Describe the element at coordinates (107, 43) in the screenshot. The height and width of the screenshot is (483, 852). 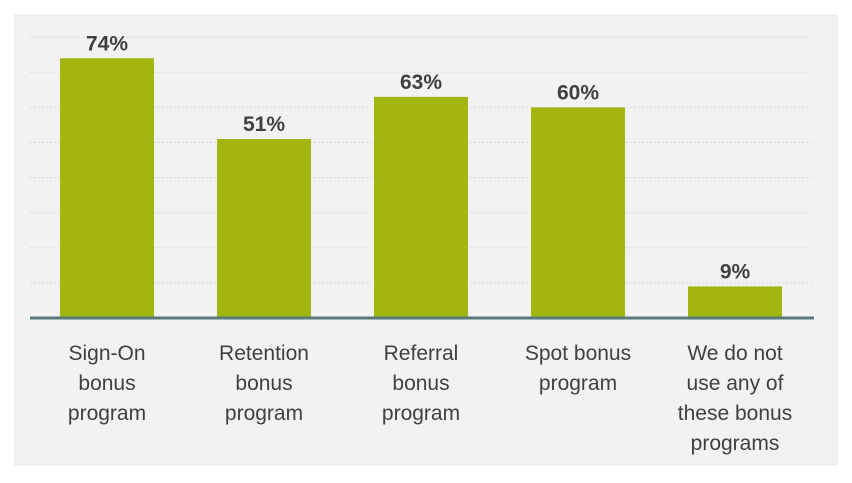
I see `data-label: 74%` at that location.